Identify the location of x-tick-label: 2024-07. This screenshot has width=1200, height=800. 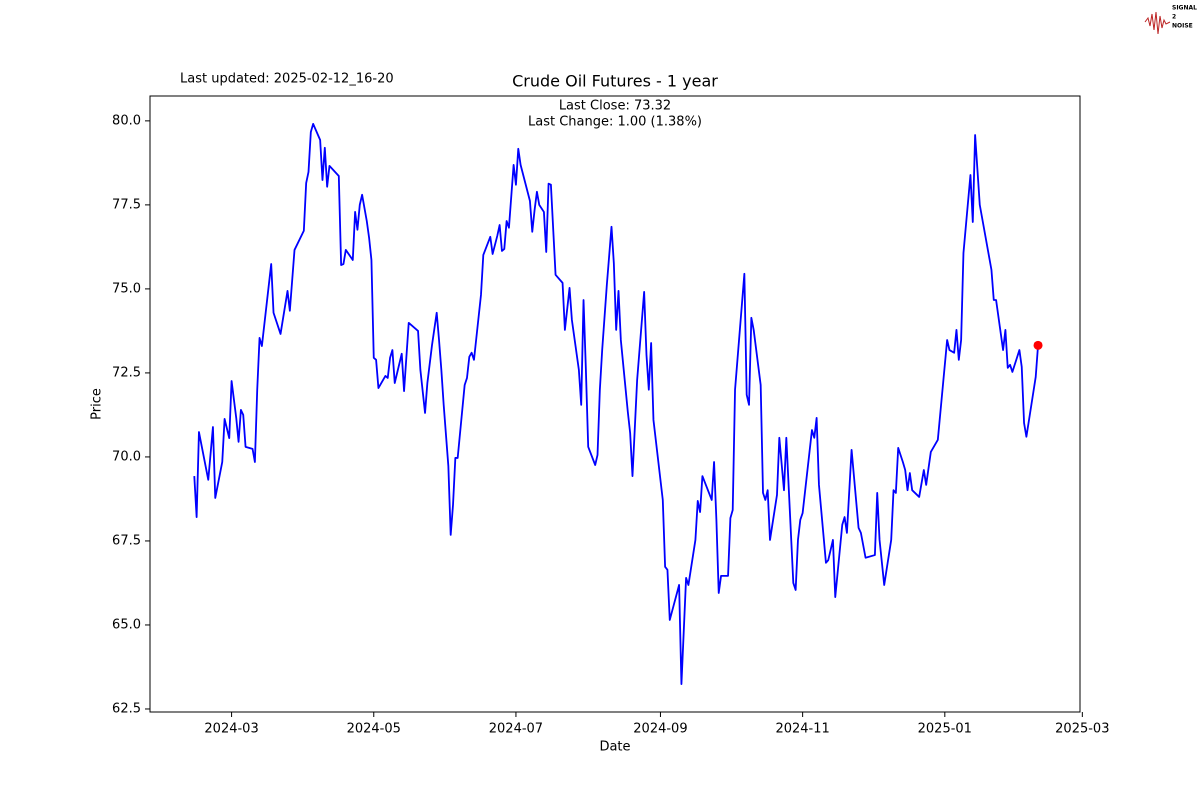
(516, 729).